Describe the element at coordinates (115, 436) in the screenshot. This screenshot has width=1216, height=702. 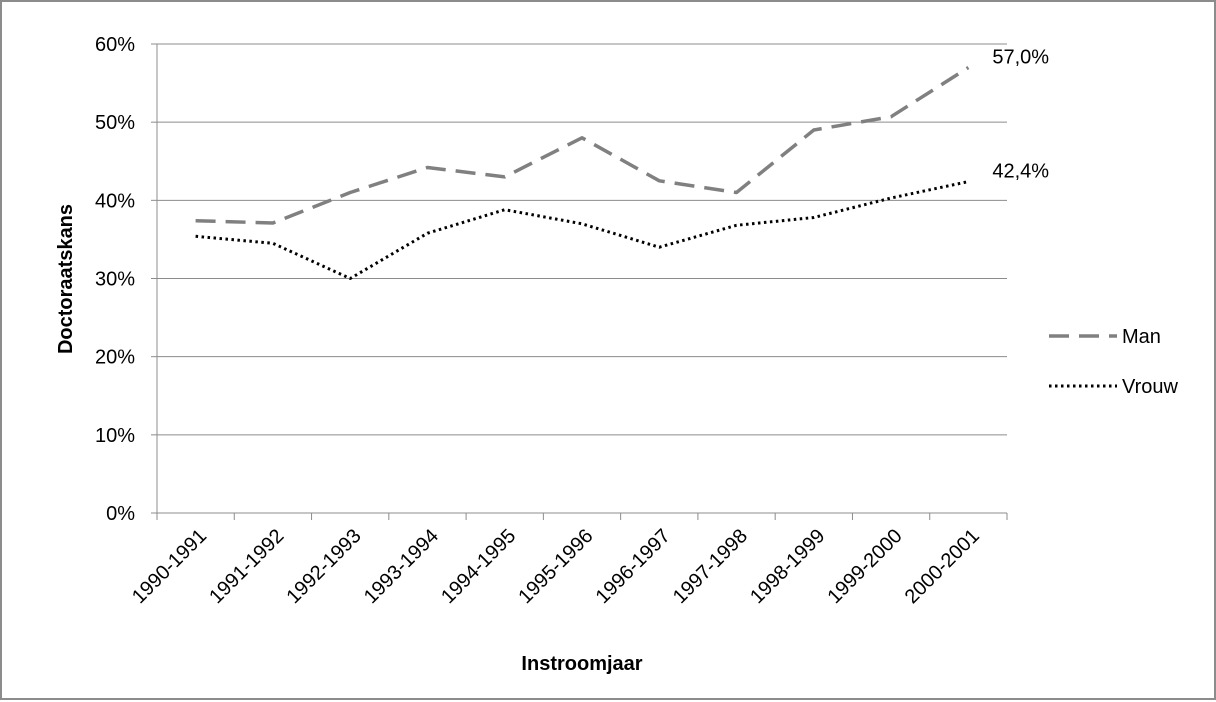
I see `y-tick-label: 10%` at that location.